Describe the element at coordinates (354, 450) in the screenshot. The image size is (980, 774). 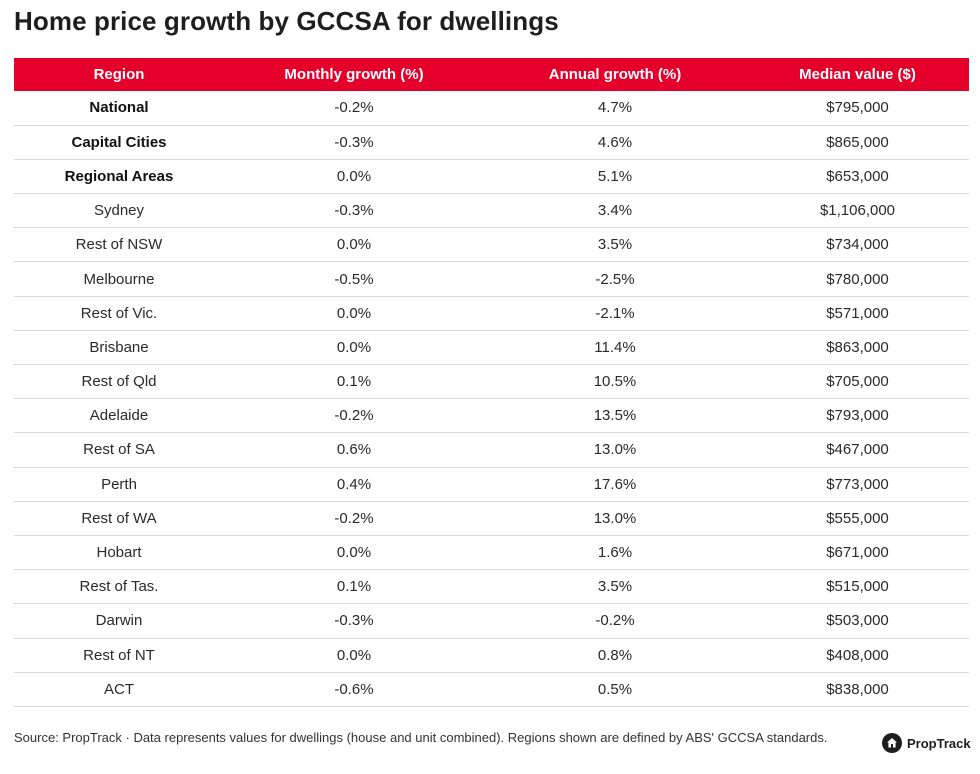
I see `cell-monthly-growth: 0.6%` at that location.